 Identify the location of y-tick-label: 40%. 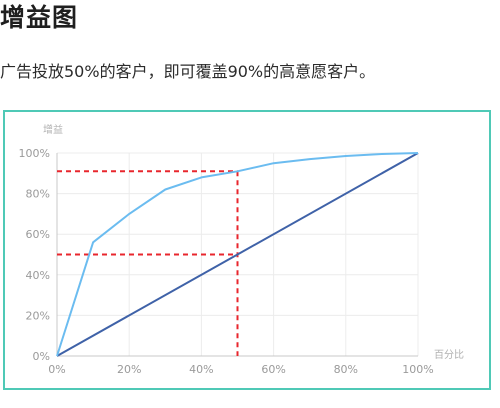
(38, 275).